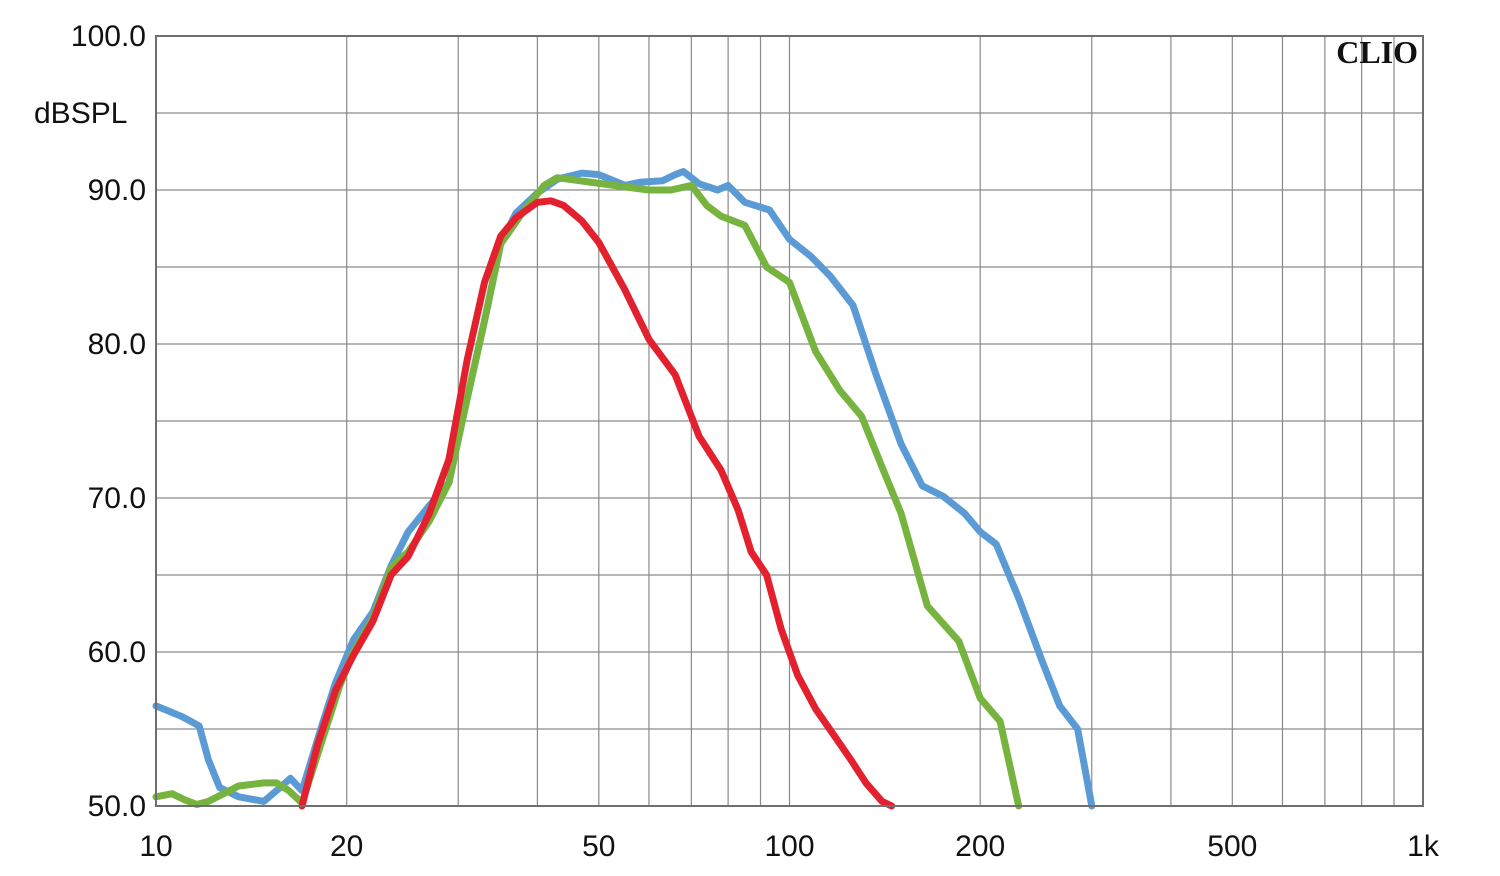 This screenshot has height=876, width=1500. Describe the element at coordinates (980, 846) in the screenshot. I see `x-tick-label: 200` at that location.